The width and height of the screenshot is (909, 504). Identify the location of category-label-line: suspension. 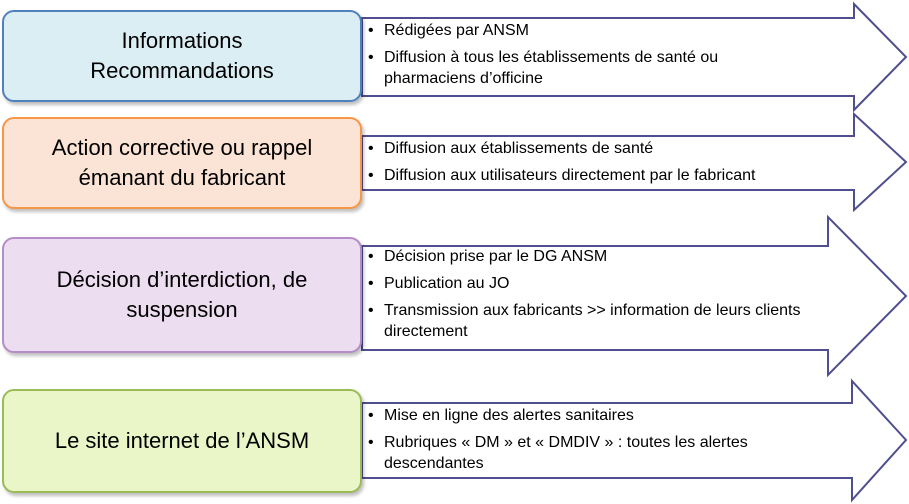
(182, 309).